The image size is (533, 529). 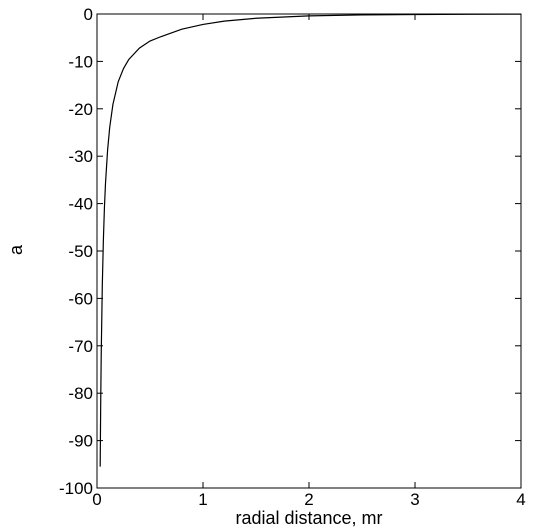 I want to click on y-tick-label: -100, so click(x=76, y=488).